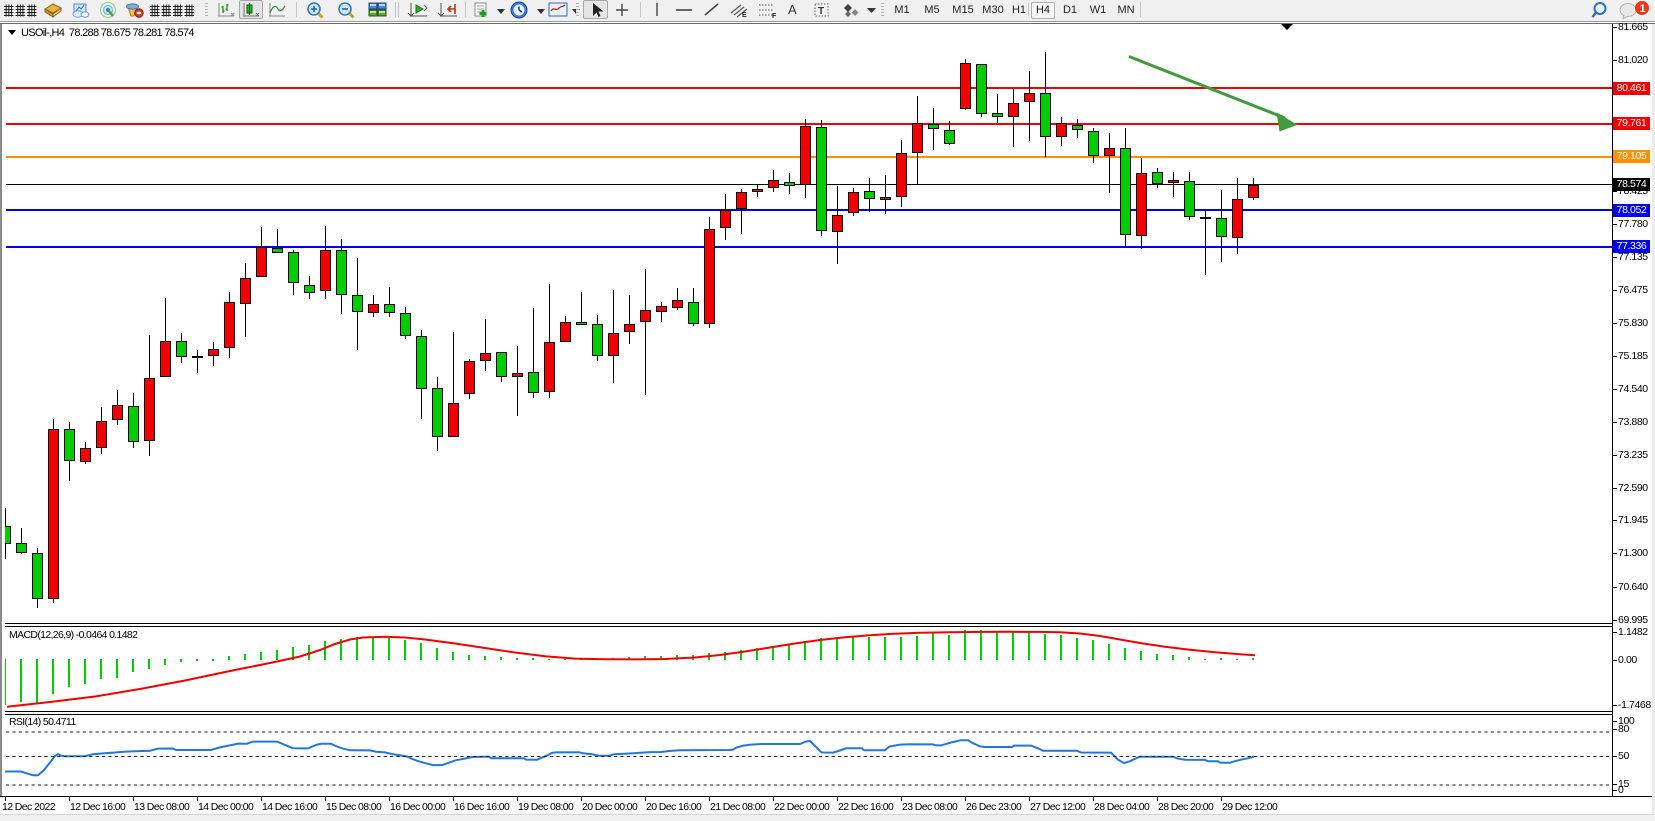 This screenshot has height=821, width=1655. What do you see at coordinates (821, 11) in the screenshot?
I see `svg-text: T` at bounding box center [821, 11].